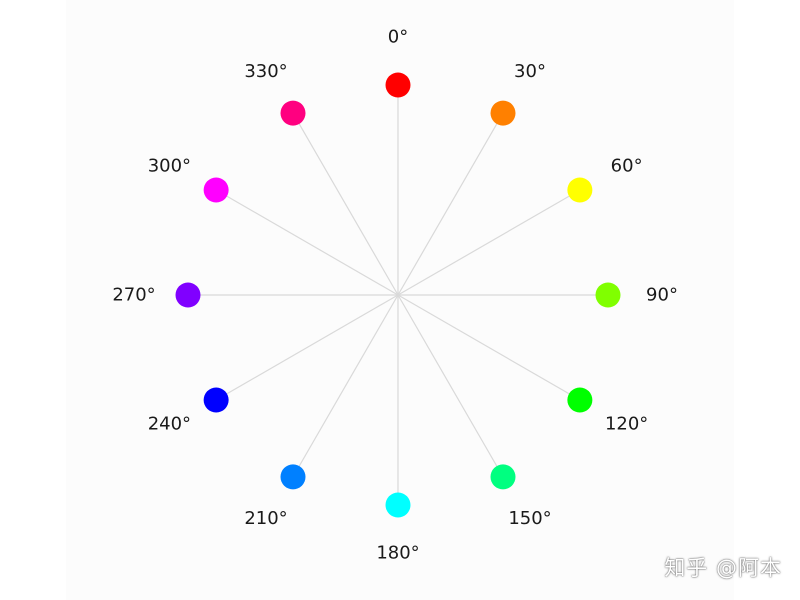  I want to click on angle-label-60: 60°, so click(627, 166).